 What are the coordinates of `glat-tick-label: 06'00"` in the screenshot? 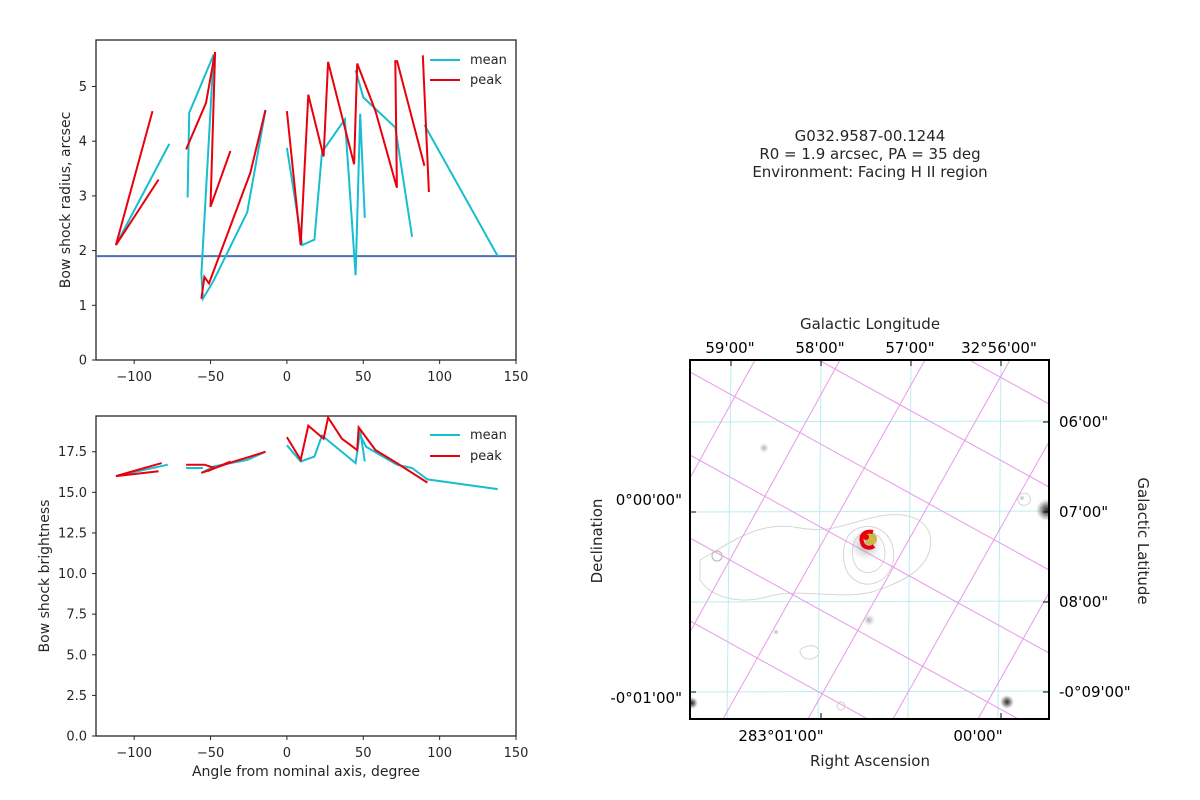 It's located at (1083, 422).